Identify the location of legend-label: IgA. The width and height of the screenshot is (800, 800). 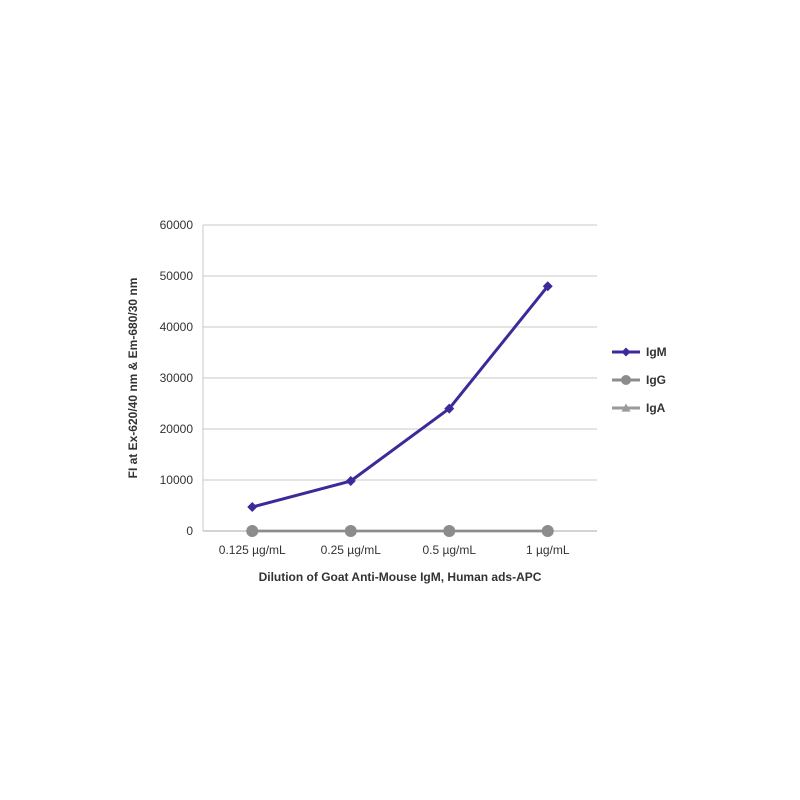
(656, 408).